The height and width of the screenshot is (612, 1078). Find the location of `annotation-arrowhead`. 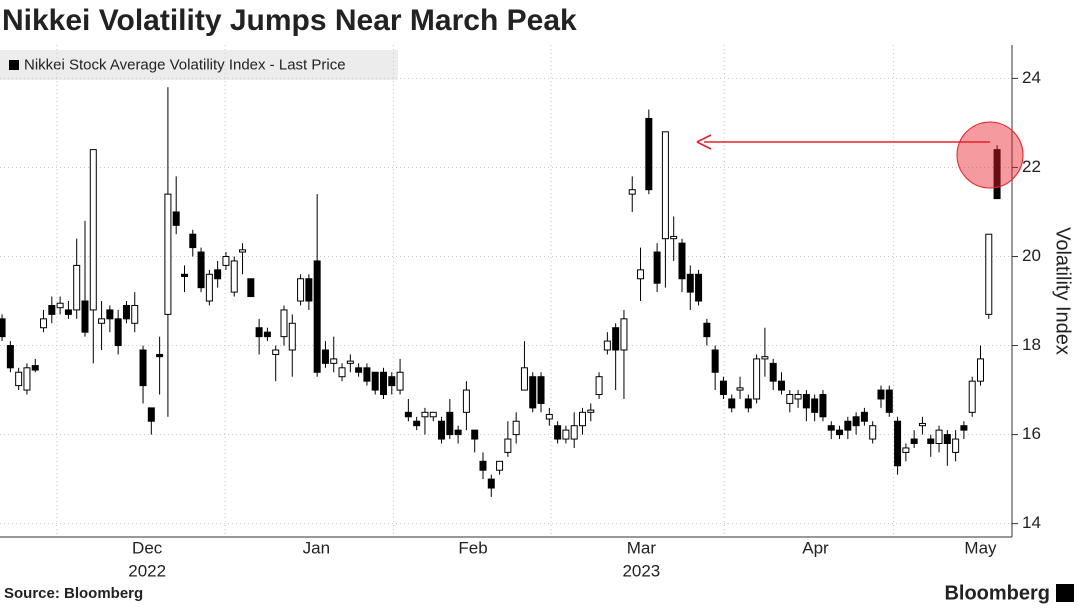

annotation-arrowhead is located at coordinates (704, 142).